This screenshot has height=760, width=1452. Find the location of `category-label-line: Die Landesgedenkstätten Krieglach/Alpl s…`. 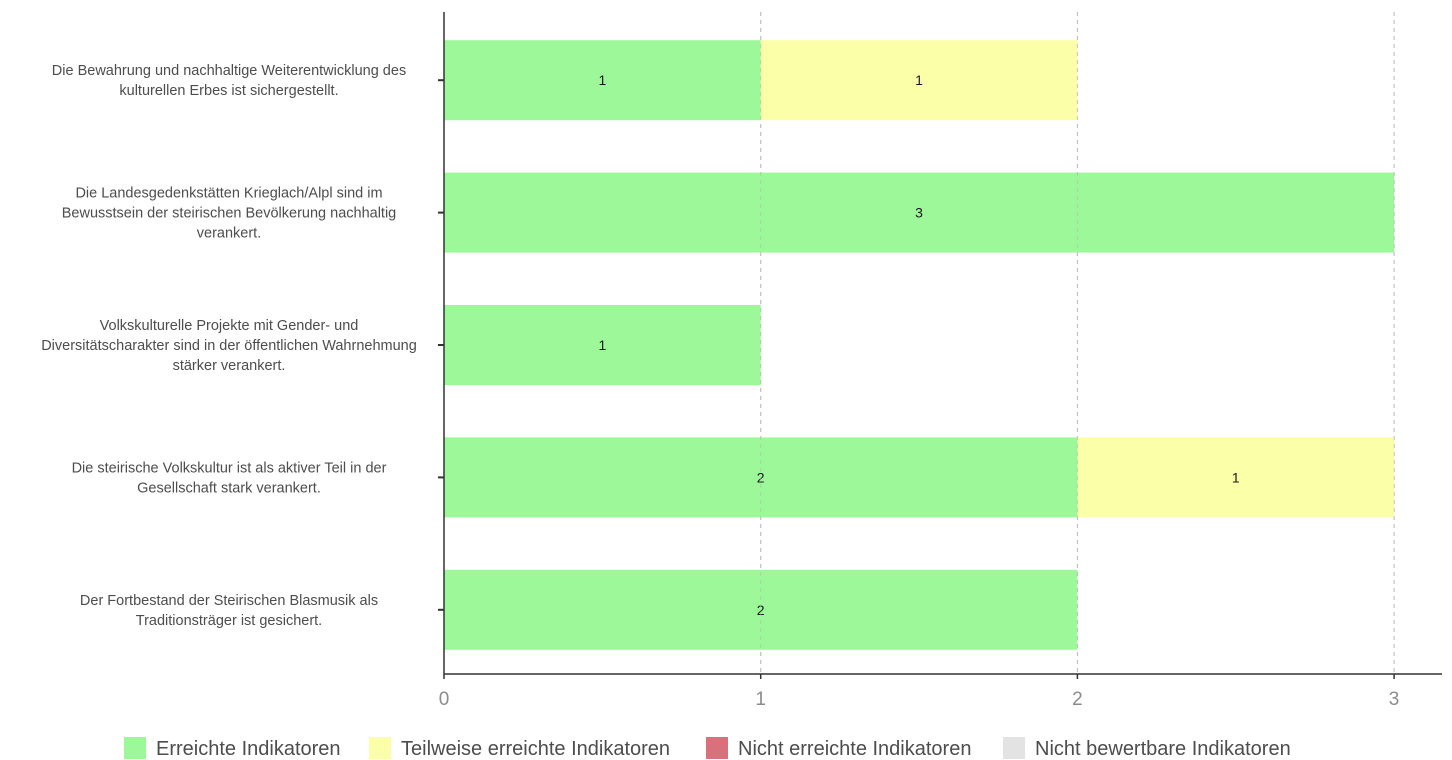

category-label-line: Die Landesgedenkstätten Krieglach/Alpl s… is located at coordinates (228, 194).